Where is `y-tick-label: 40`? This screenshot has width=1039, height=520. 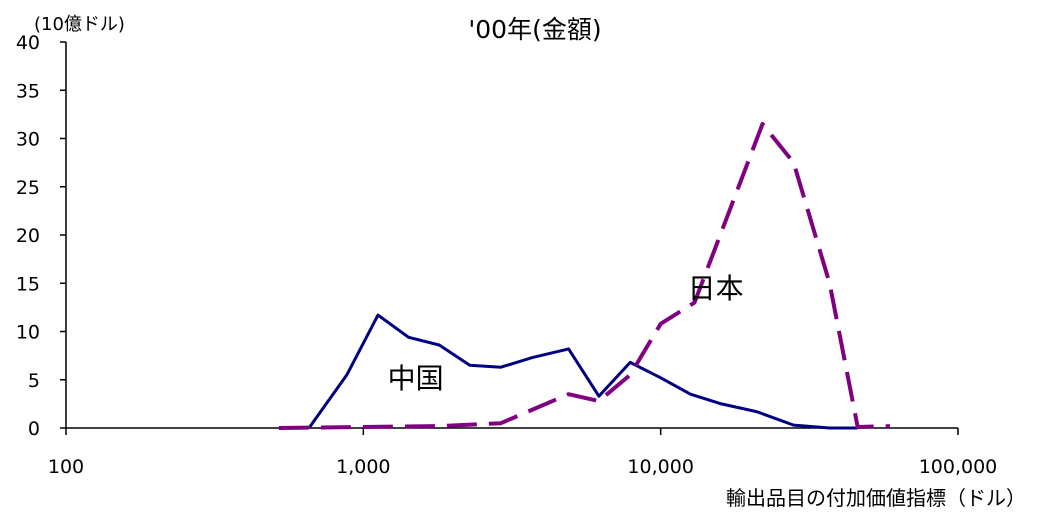
y-tick-label: 40 is located at coordinates (28, 43).